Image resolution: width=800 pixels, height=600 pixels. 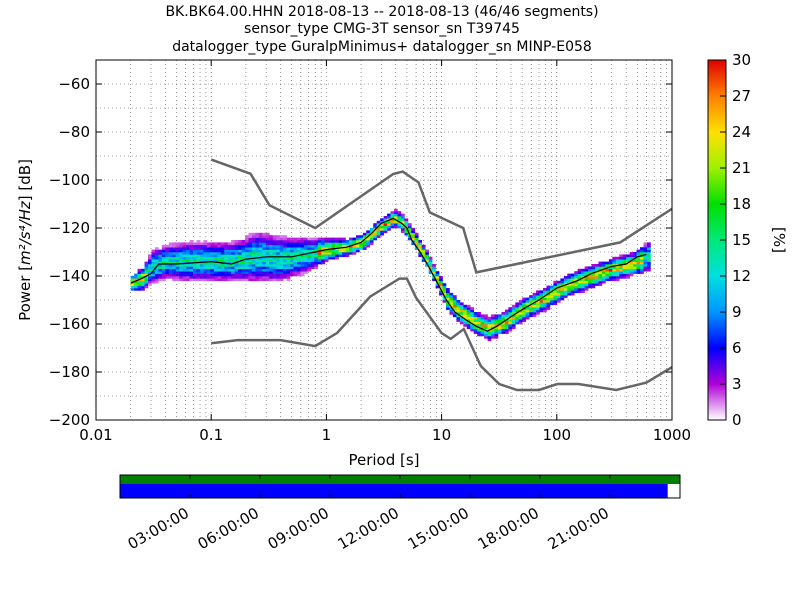 I want to click on colorbar-gradient, so click(x=717, y=240).